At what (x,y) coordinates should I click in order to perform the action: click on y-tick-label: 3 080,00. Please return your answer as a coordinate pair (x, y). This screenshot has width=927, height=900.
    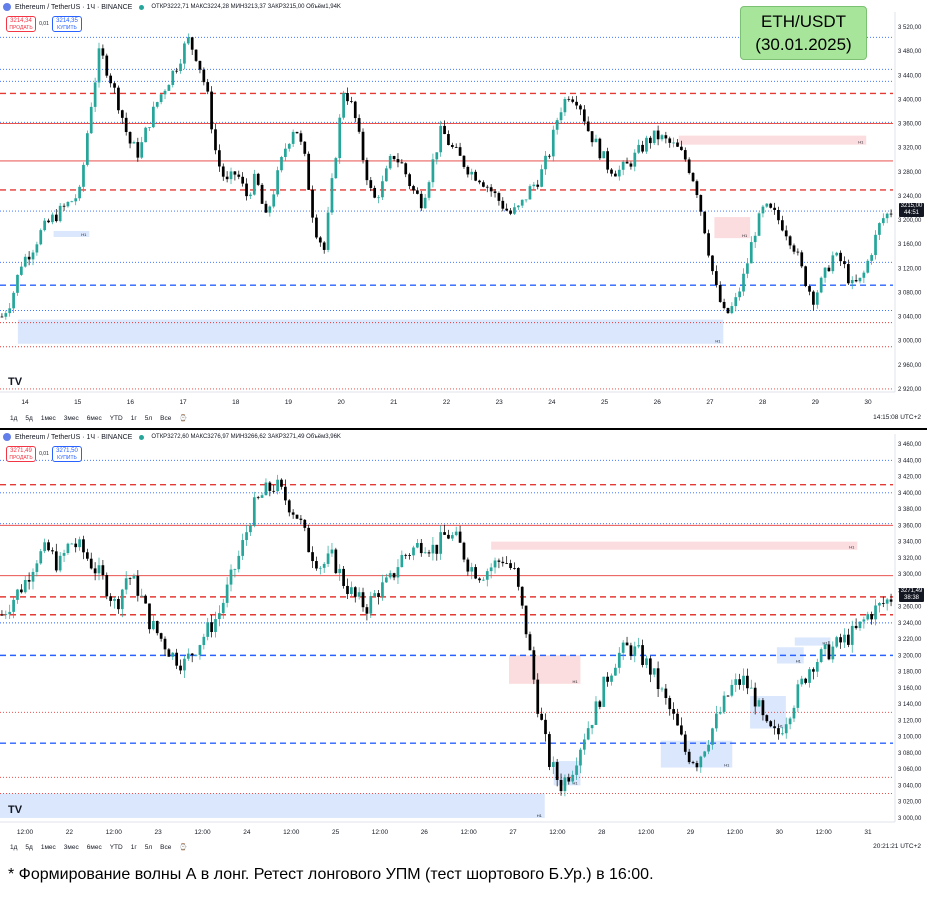
    Looking at the image, I should click on (910, 293).